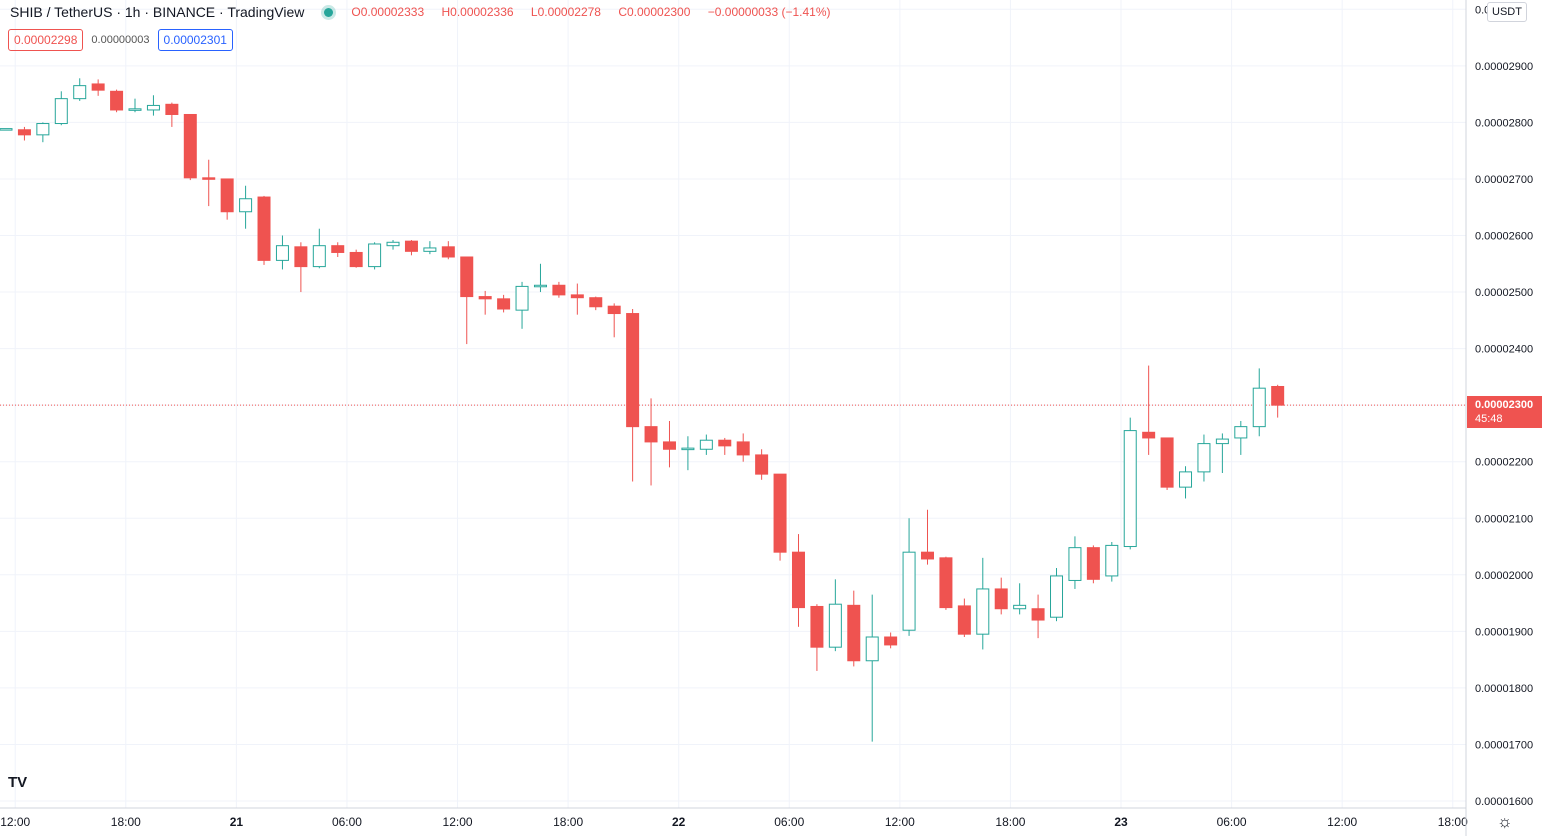 The height and width of the screenshot is (836, 1544). I want to click on y-tick-label: 0.00001900, so click(1504, 632).